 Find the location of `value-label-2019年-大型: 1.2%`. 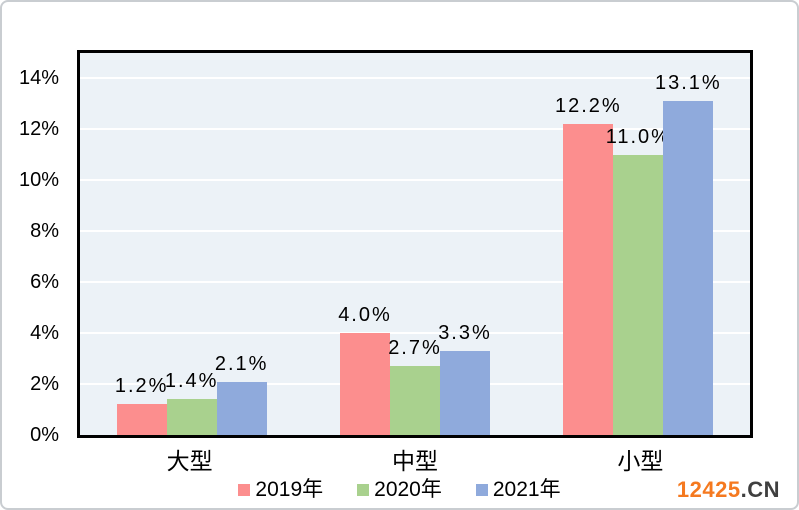

value-label-2019年-大型: 1.2% is located at coordinates (141, 386).